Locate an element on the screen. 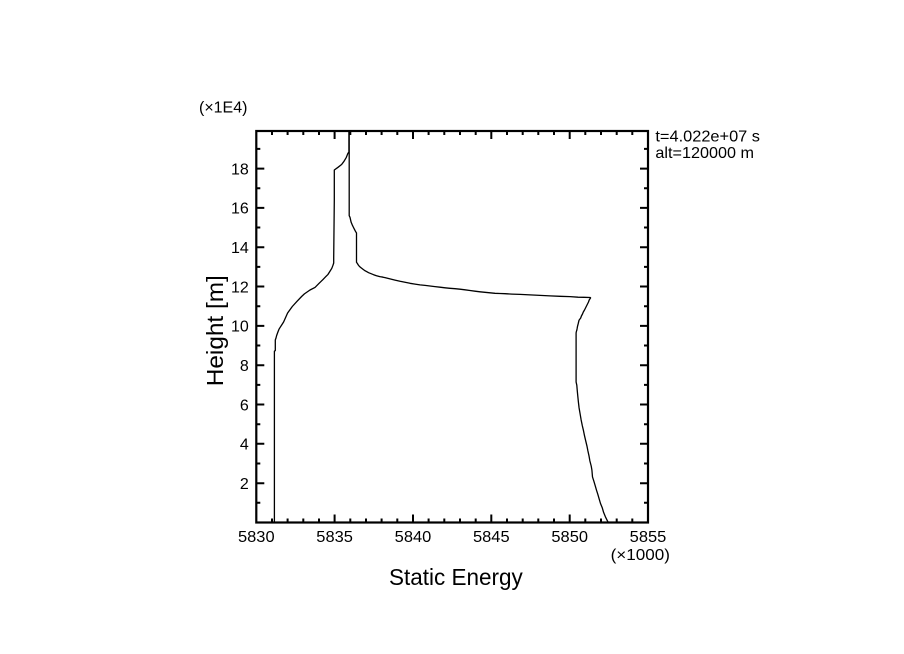  svg-text: Height [m] is located at coordinates (215, 330).